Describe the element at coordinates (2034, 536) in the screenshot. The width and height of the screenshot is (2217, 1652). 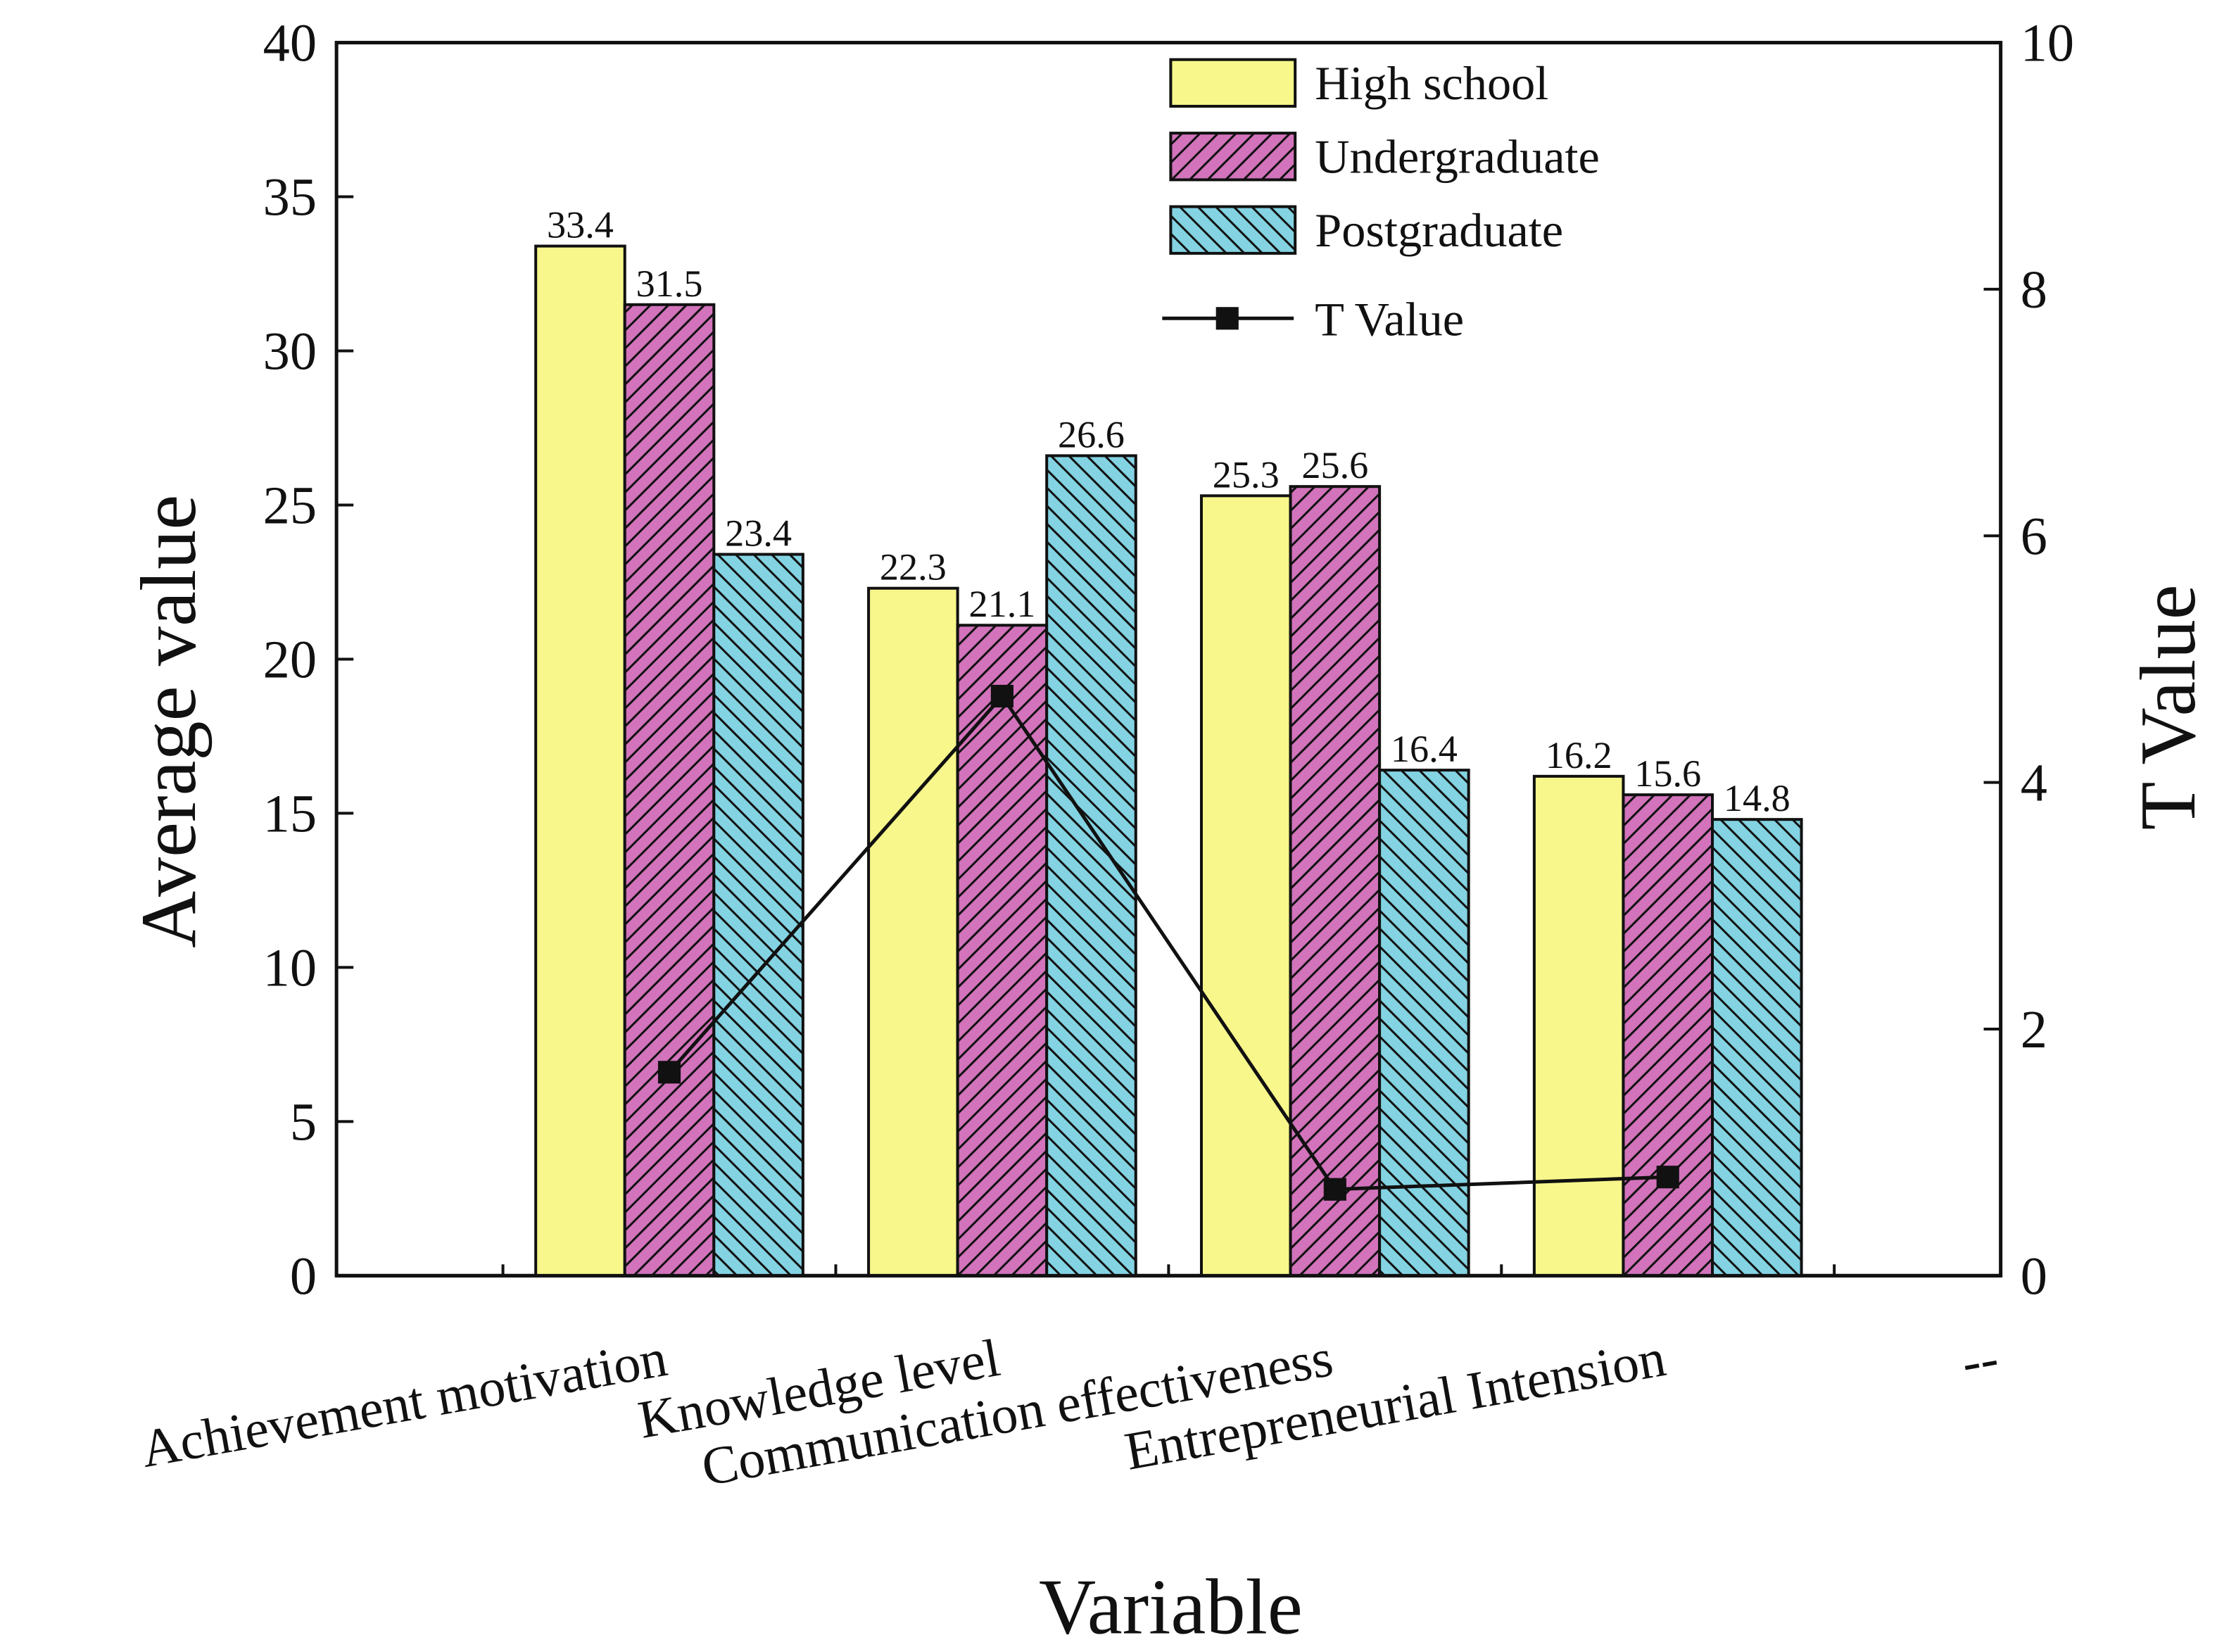
I see `y2-tick-label: 6` at that location.